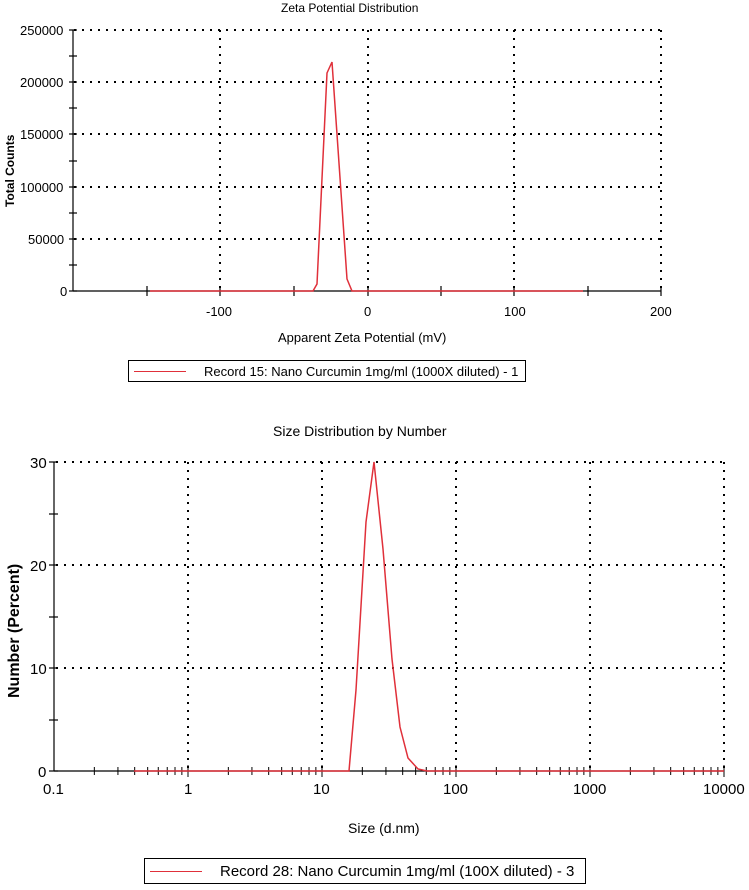 This screenshot has height=890, width=749. I want to click on y-tick-label: 20, so click(38, 566).